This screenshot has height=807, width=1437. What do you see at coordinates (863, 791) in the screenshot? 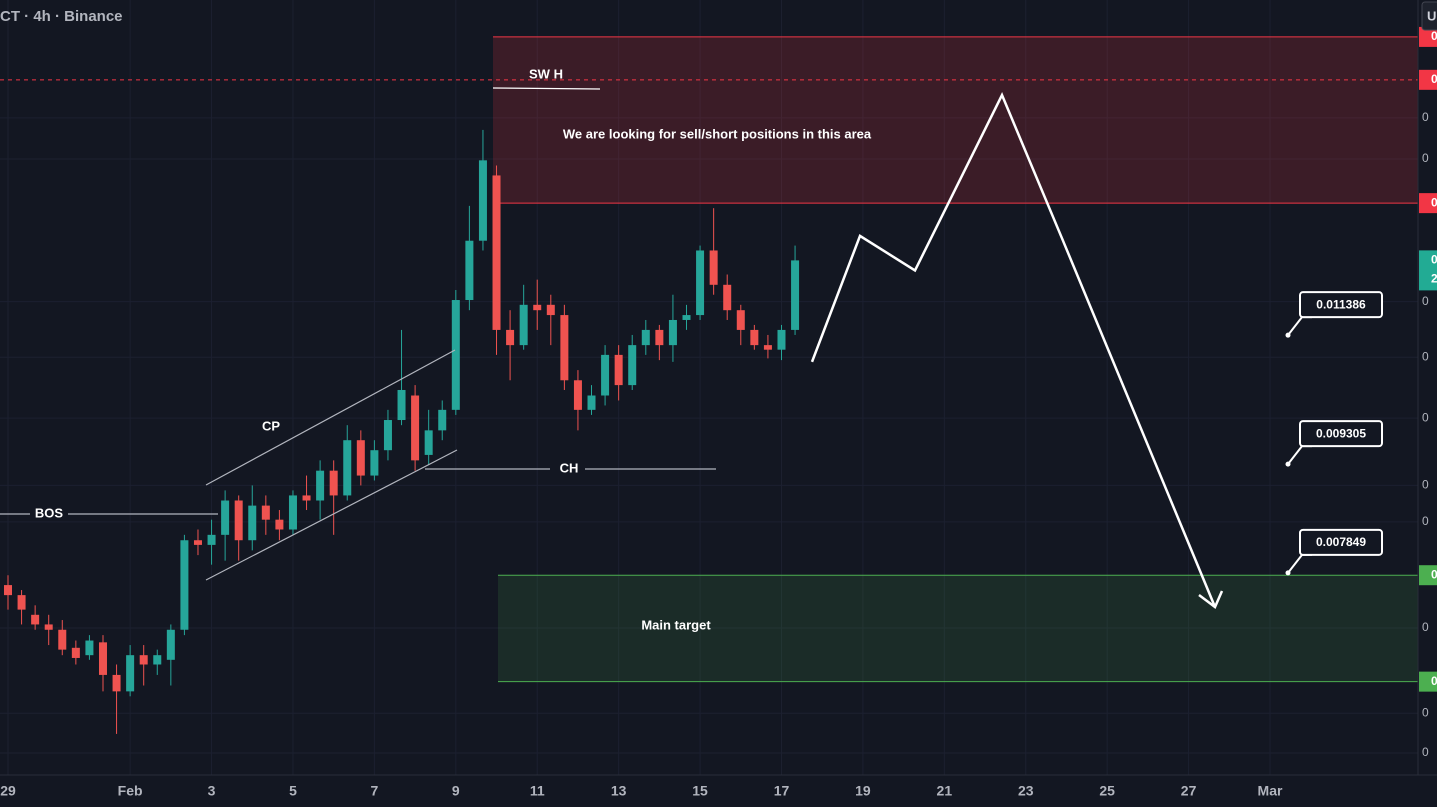
I see `x-tick-label: 19` at bounding box center [863, 791].